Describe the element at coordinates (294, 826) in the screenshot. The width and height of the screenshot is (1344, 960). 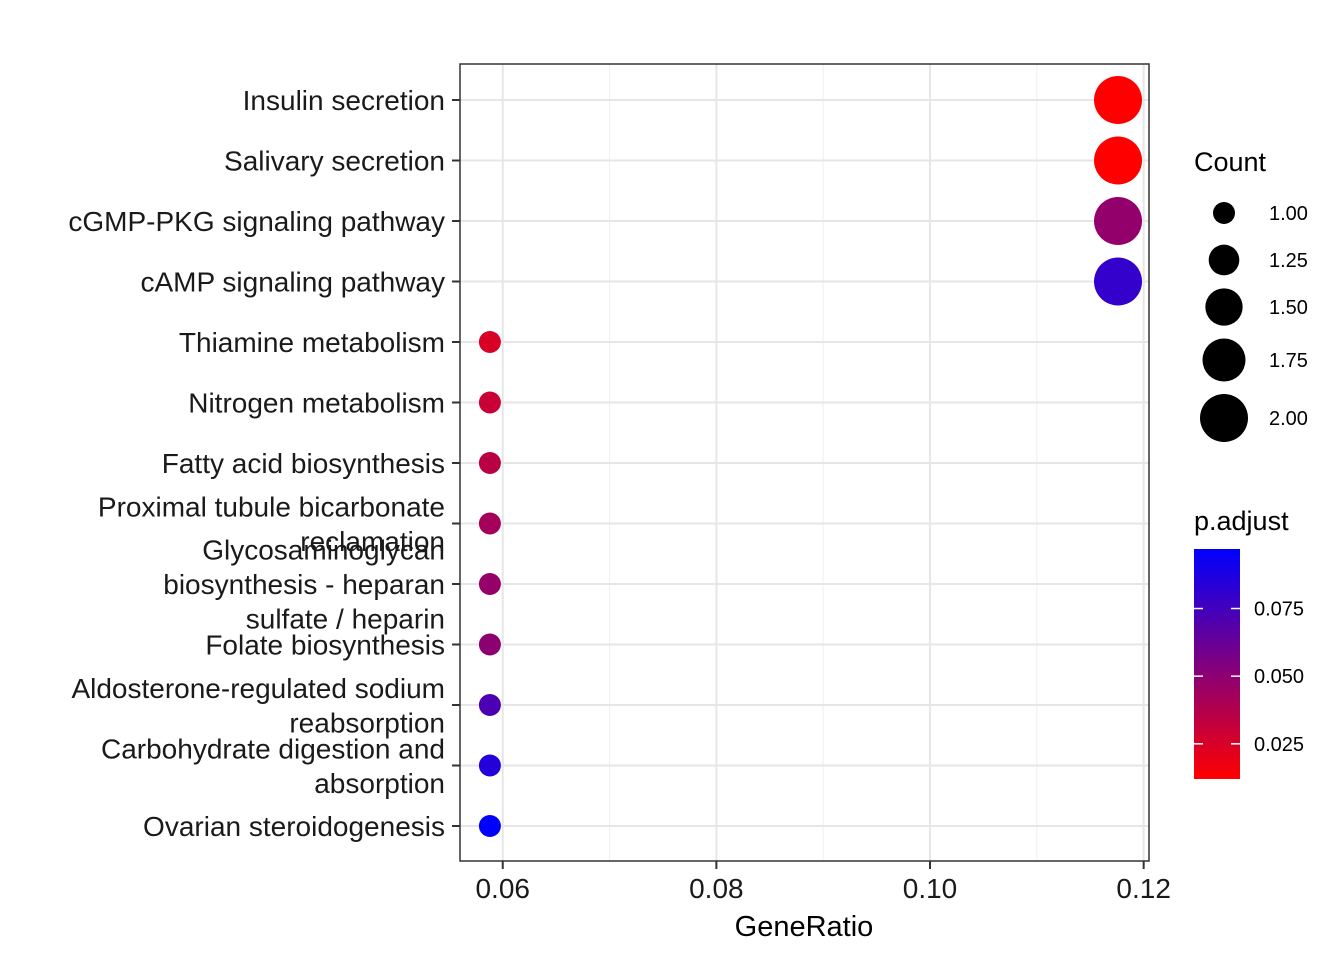
I see `y-tick-label: Ovarian steroidogenesis` at that location.